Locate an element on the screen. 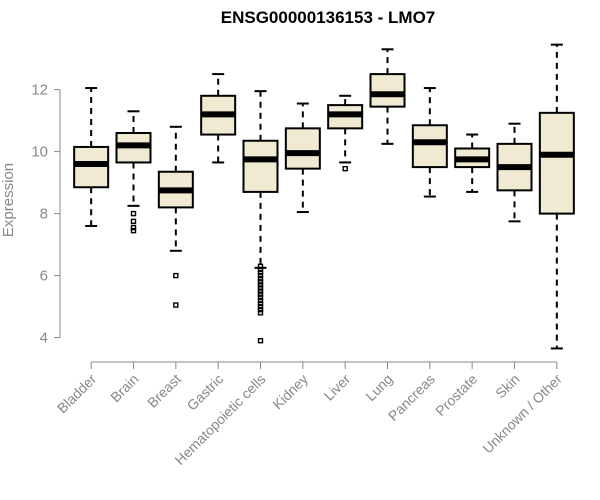 The width and height of the screenshot is (600, 500). y-tick-label: 8 is located at coordinates (44, 214).